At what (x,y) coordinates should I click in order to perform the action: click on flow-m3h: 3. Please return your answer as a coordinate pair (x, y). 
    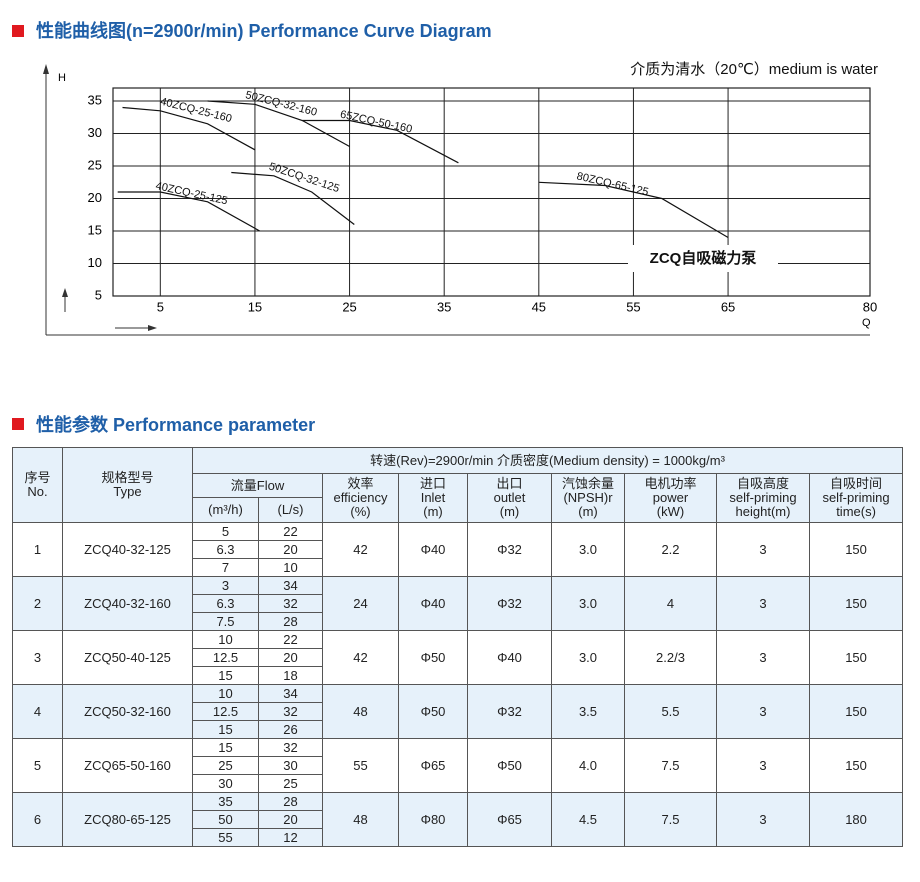
    Looking at the image, I should click on (225, 585).